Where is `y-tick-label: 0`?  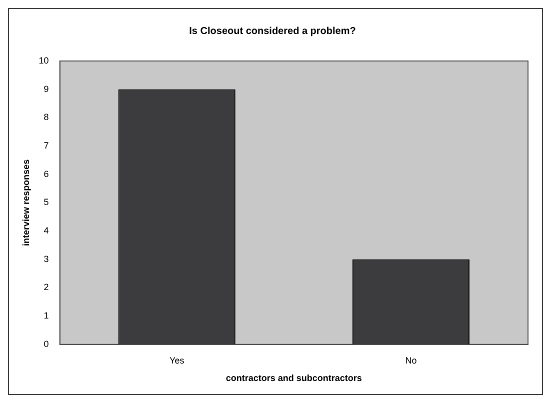 y-tick-label: 0 is located at coordinates (46, 343).